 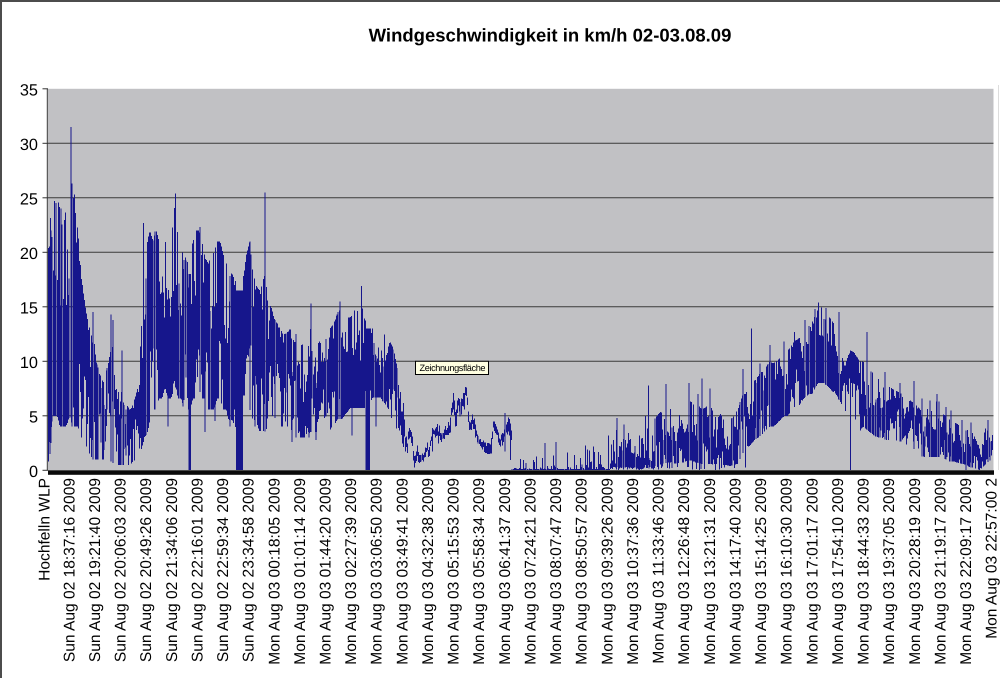 I want to click on svg-text: Mon Aug 03 11:33:46 2009, so click(x=659, y=571).